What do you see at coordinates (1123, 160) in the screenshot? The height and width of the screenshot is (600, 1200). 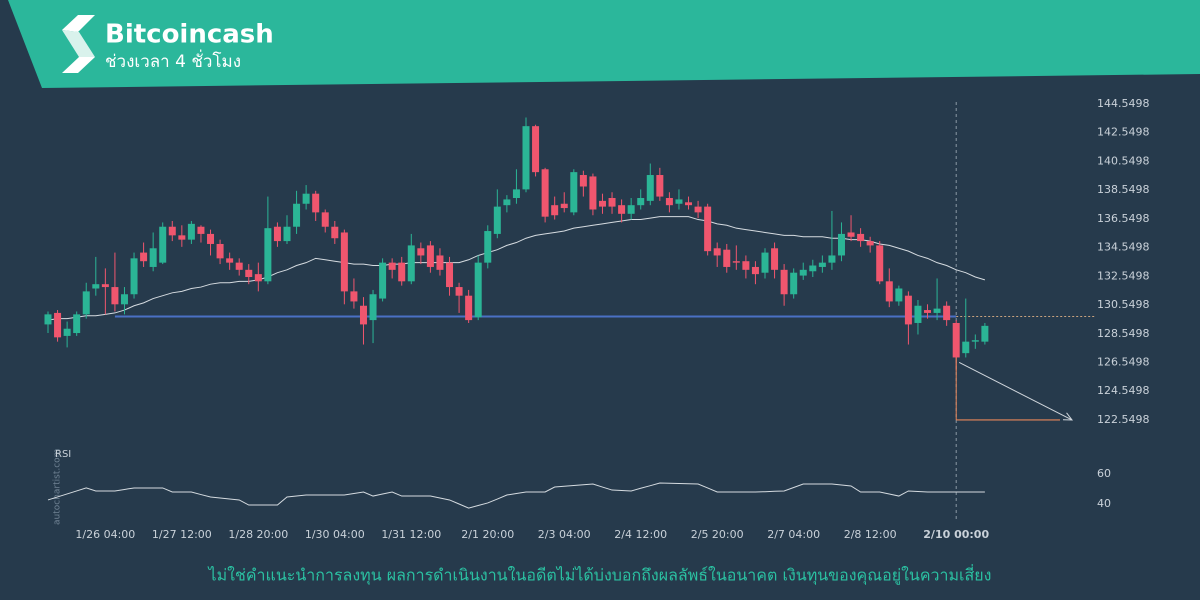 I see `y-tick-label: 140.5498` at bounding box center [1123, 160].